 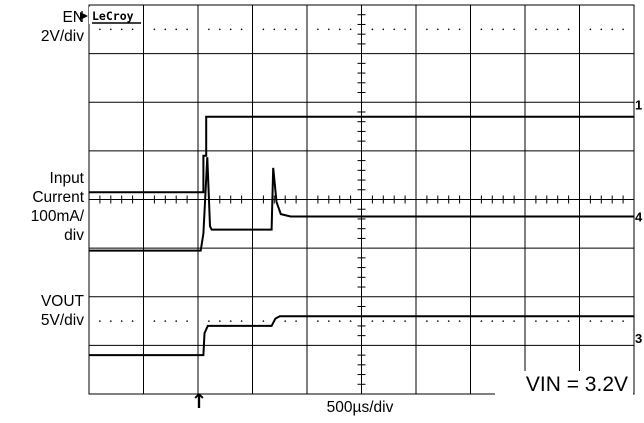 What do you see at coordinates (638, 105) in the screenshot?
I see `channel-marker: 1` at bounding box center [638, 105].